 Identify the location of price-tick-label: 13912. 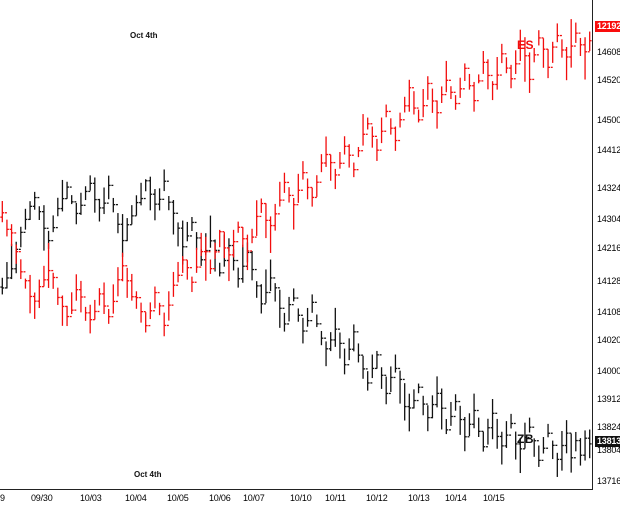
(608, 399).